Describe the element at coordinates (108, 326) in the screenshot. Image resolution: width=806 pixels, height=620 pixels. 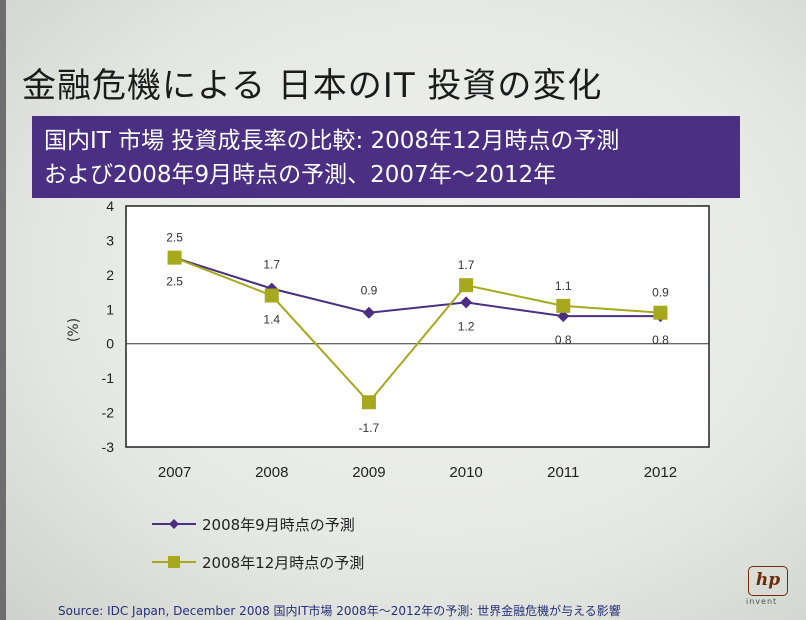
I see `y-axis-ticks: 4 3 2 1 0 -1 -2 -3` at that location.